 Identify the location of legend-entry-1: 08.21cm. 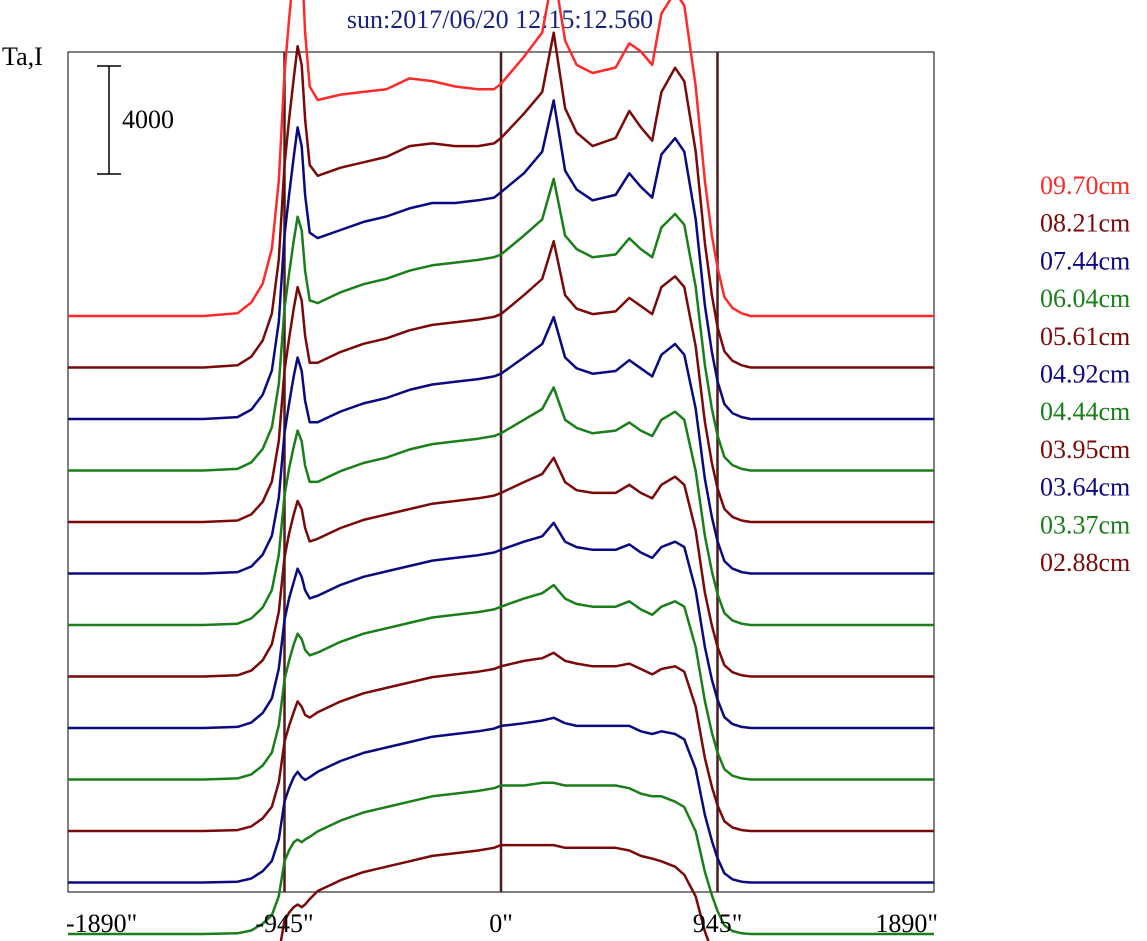
(1085, 223).